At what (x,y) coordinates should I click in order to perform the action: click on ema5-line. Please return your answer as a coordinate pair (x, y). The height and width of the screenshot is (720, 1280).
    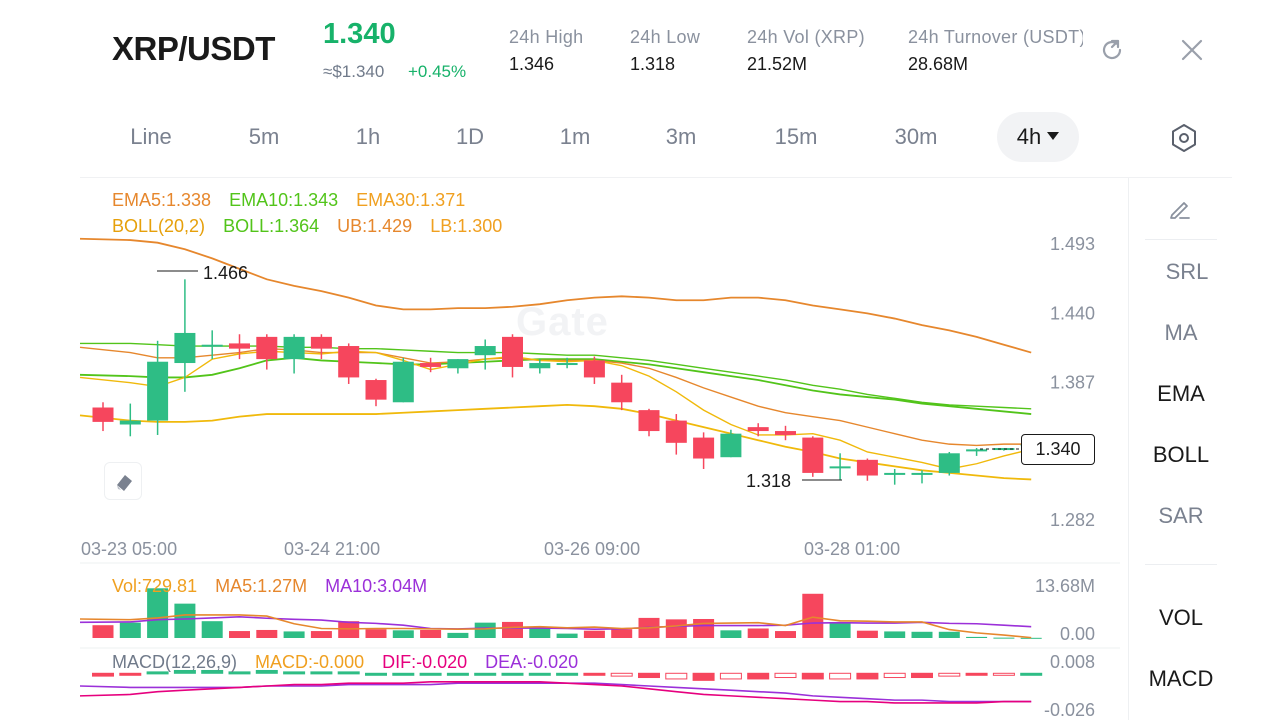
    Looking at the image, I should click on (555, 410).